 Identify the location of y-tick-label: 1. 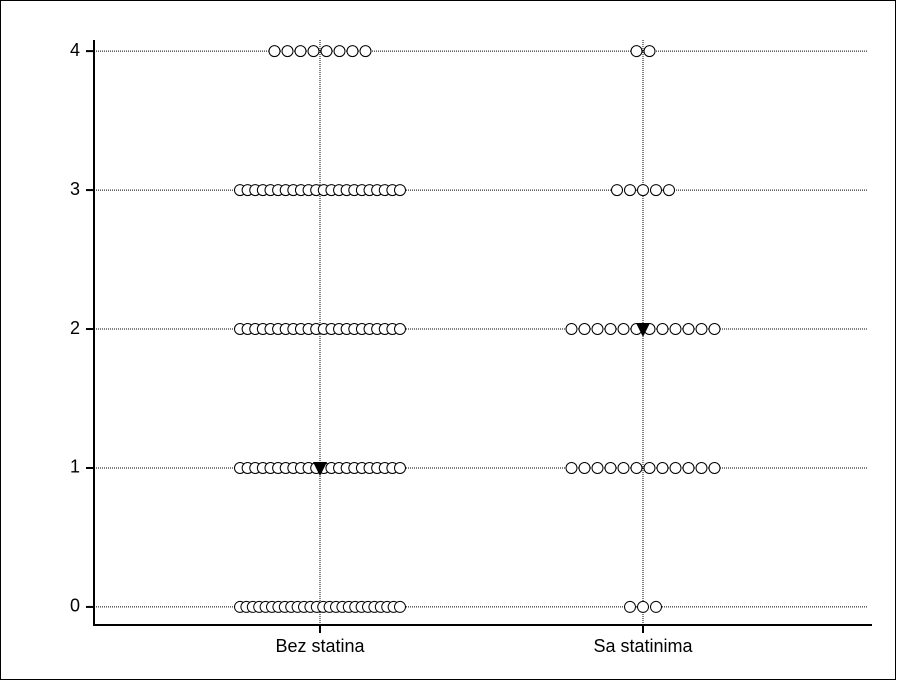
(75, 467).